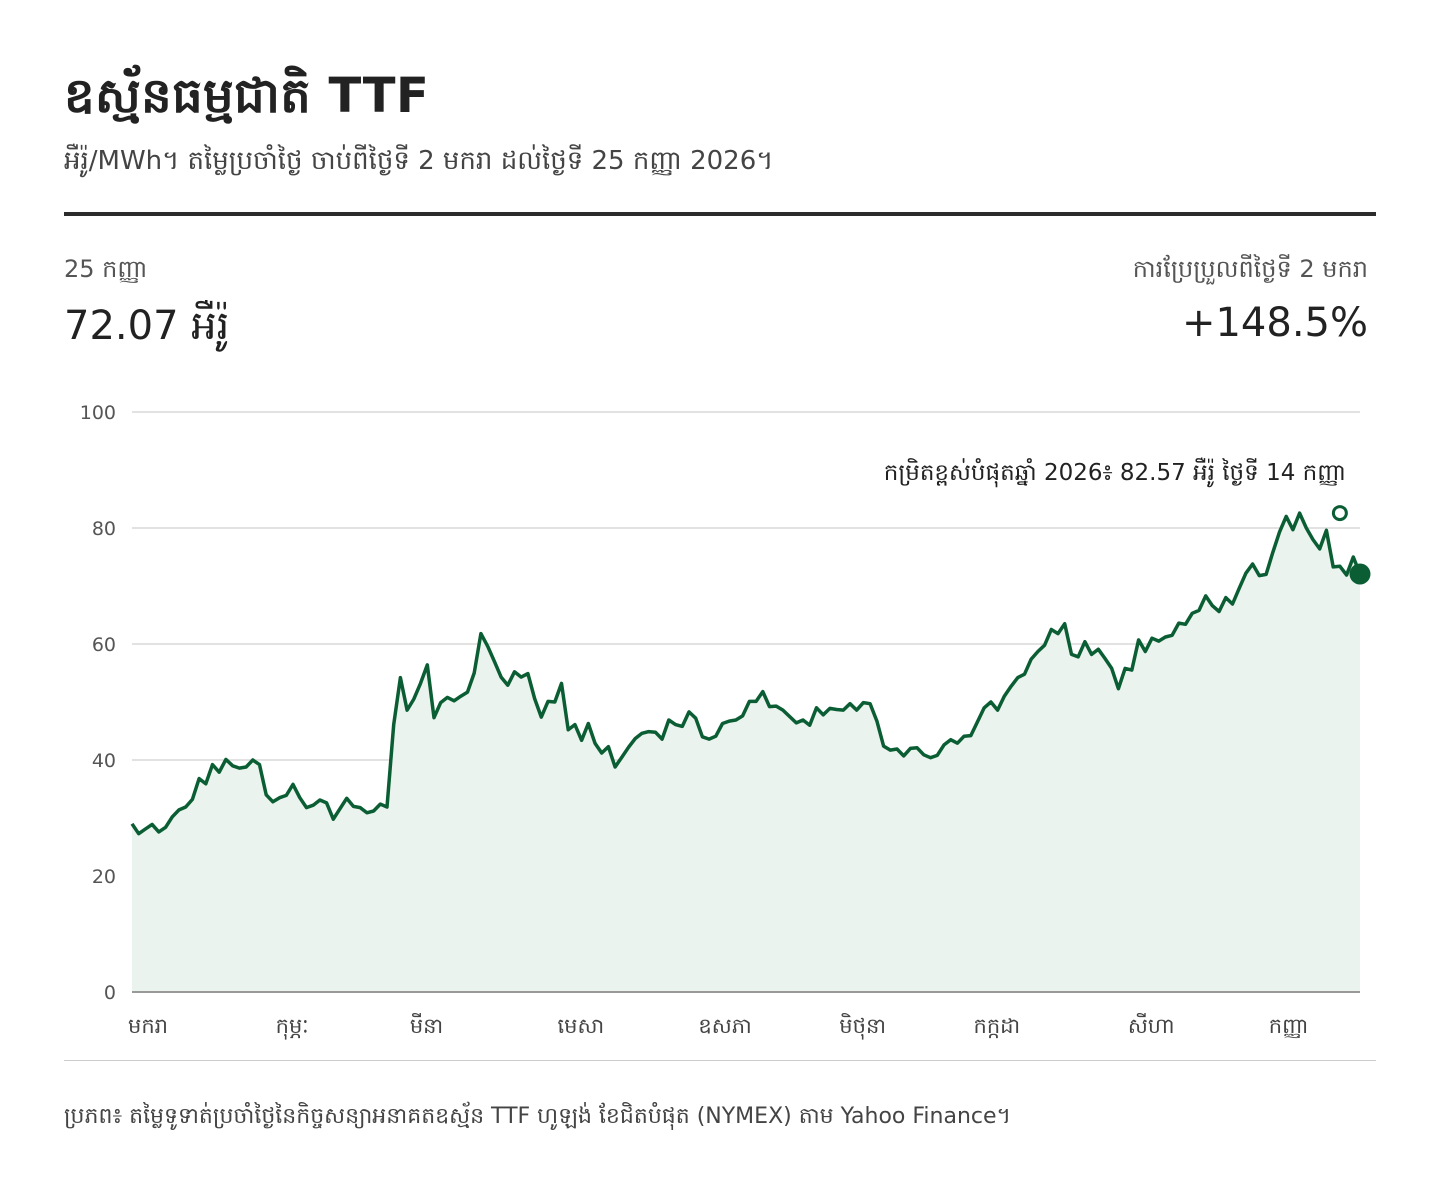 This screenshot has width=1440, height=1180. What do you see at coordinates (862, 1026) in the screenshot?
I see `x-tick-label: មិថុនា` at bounding box center [862, 1026].